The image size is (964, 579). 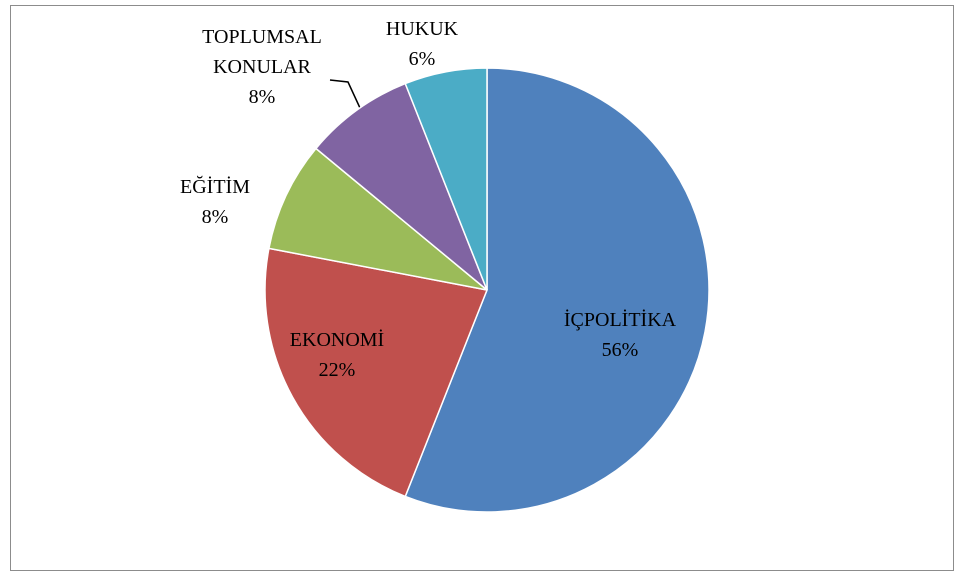 What do you see at coordinates (422, 59) in the screenshot?
I see `value-label: 6%` at bounding box center [422, 59].